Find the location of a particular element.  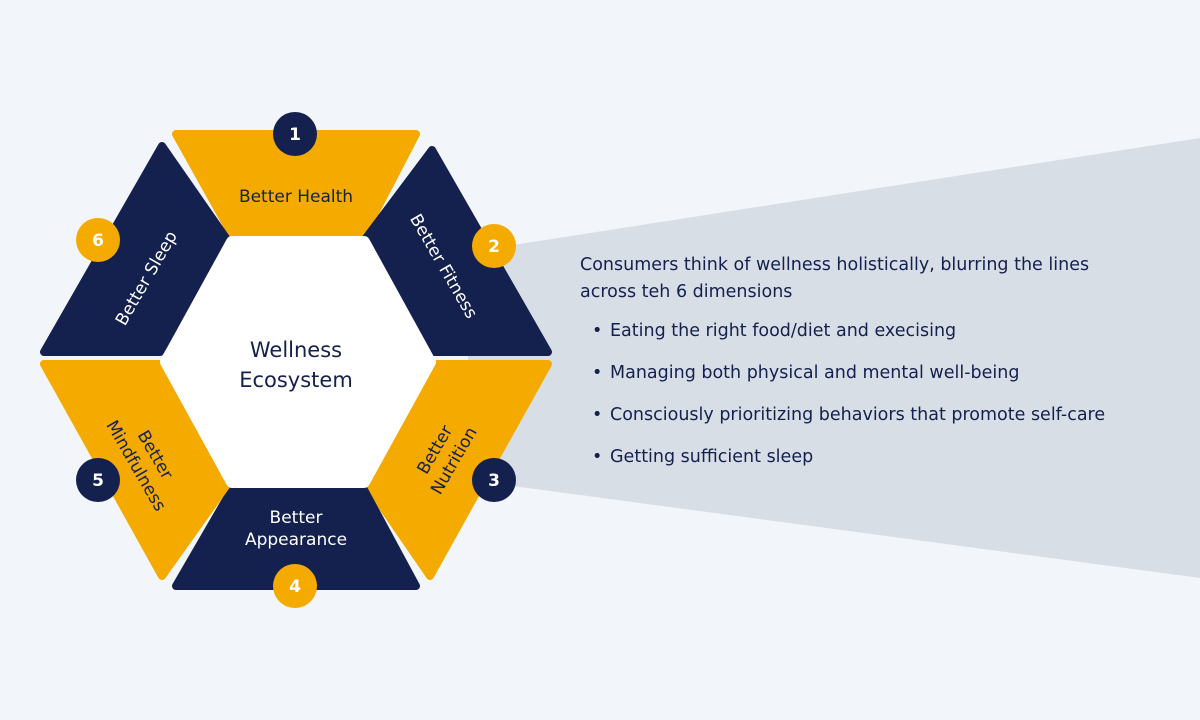

segment-label-line: Better Health is located at coordinates (296, 197).